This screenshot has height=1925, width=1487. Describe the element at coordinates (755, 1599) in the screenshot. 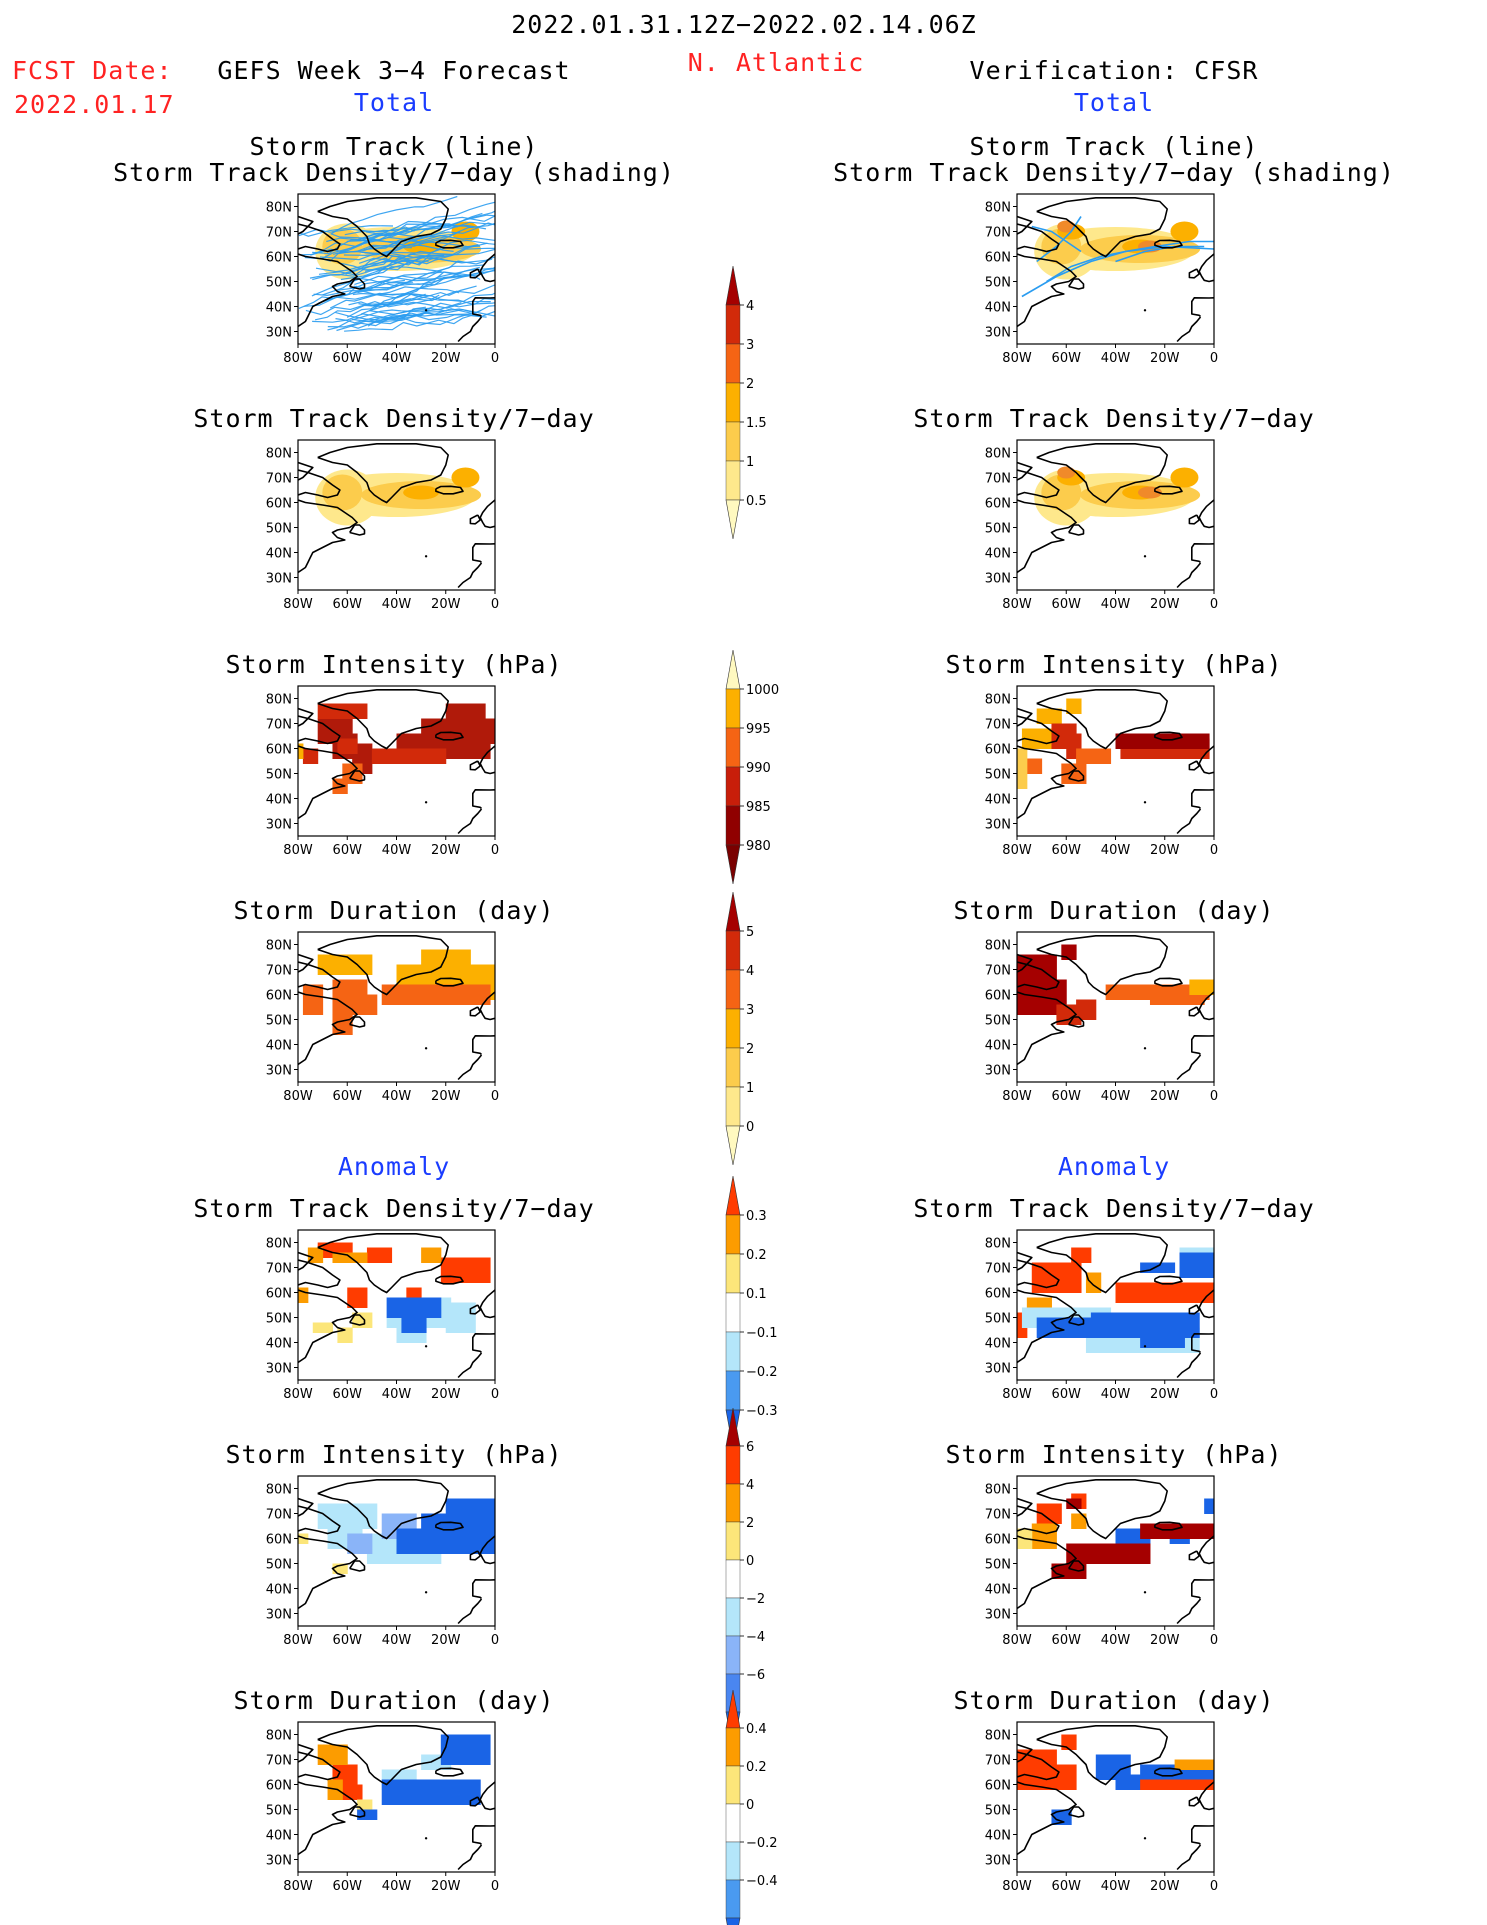

I see `colorbar-label: −2` at that location.